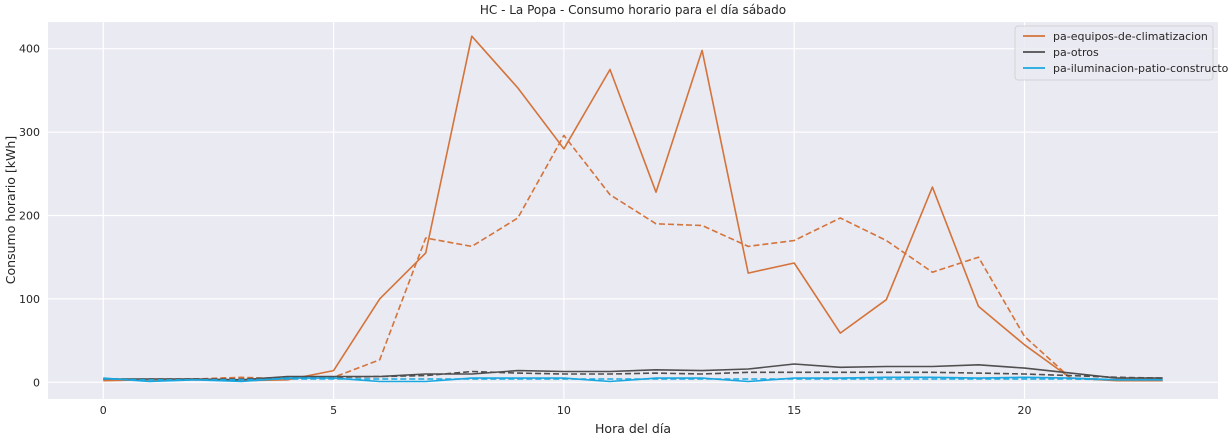  Describe the element at coordinates (29, 132) in the screenshot. I see `y-tick-label: 300` at that location.